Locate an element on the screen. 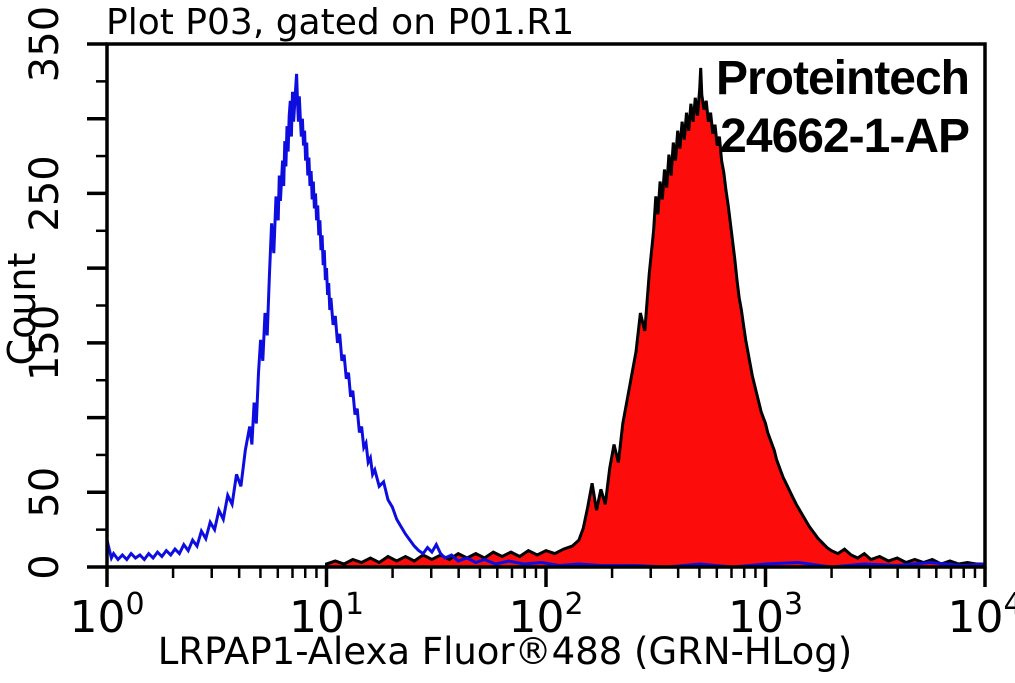 The height and width of the screenshot is (683, 1015). y-axis-tick-label: 50 is located at coordinates (45, 492).